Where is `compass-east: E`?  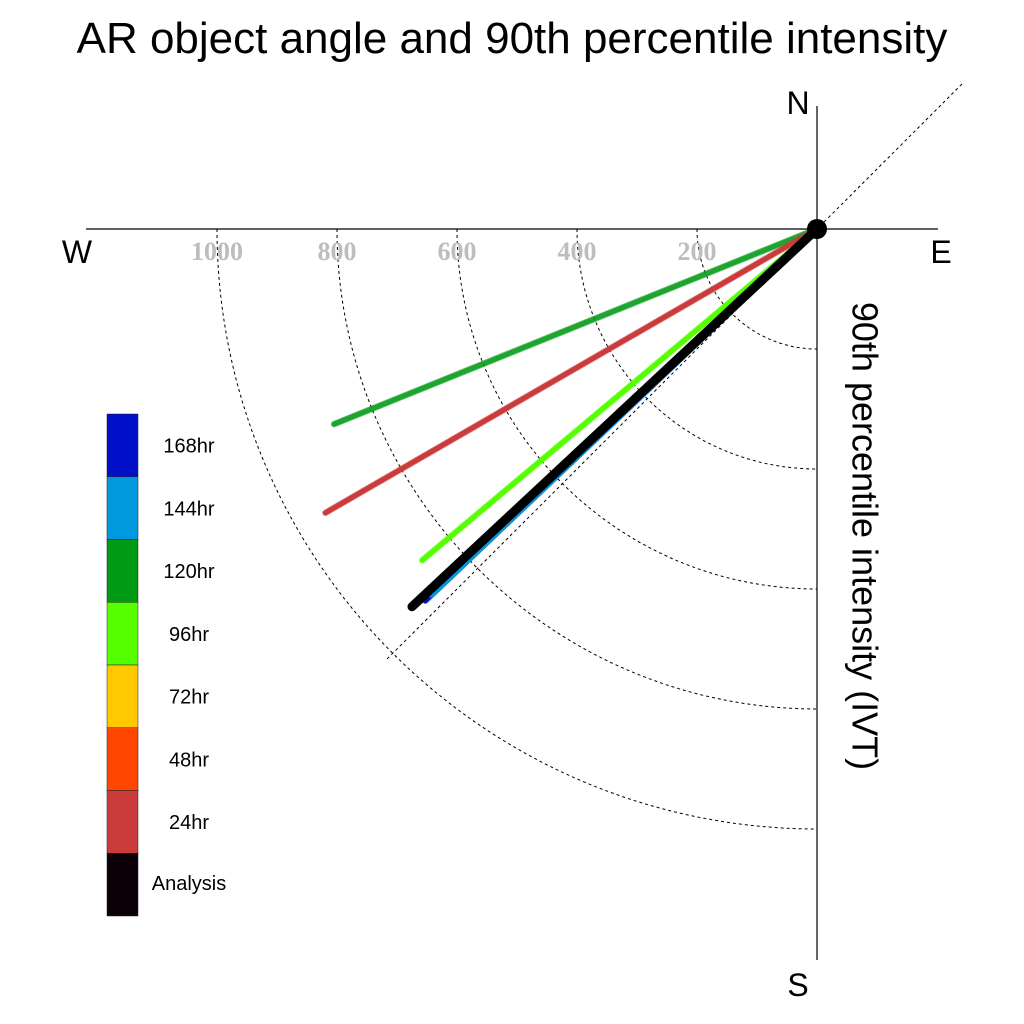
compass-east: E is located at coordinates (940, 252).